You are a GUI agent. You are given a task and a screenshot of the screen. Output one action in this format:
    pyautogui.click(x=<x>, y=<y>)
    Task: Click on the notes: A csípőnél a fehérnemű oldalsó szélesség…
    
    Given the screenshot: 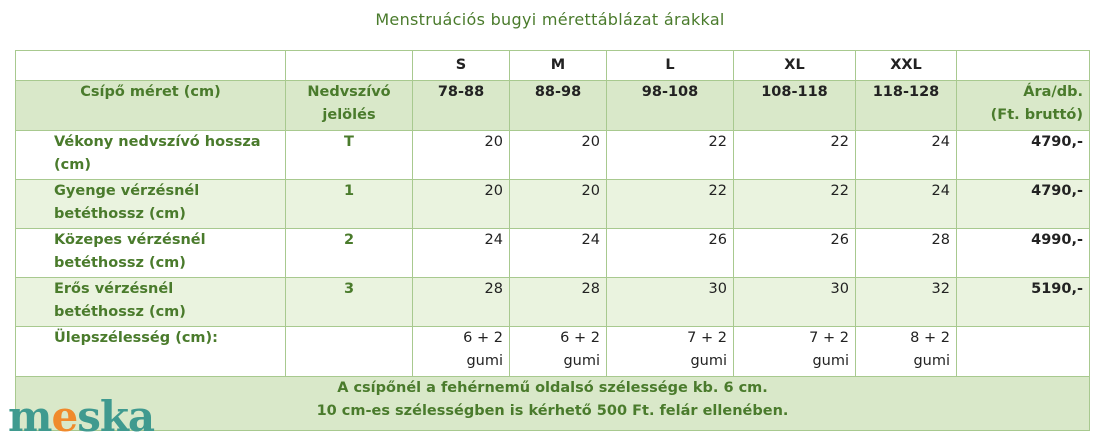 What is the action you would take?
    pyautogui.click(x=552, y=403)
    